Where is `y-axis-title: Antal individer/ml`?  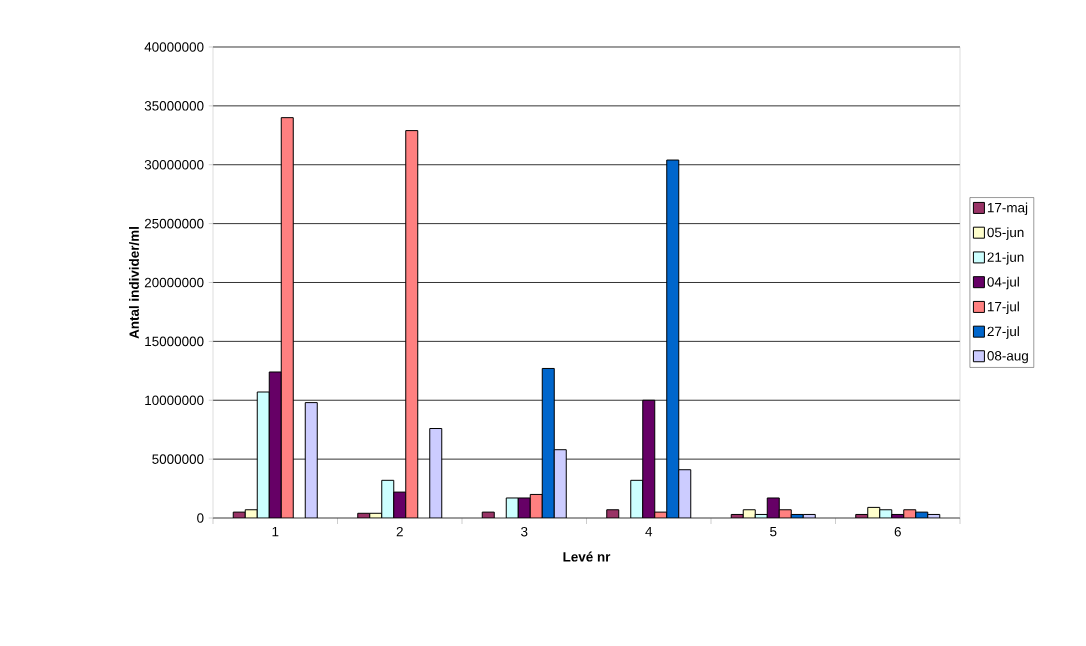
y-axis-title: Antal individer/ml is located at coordinates (134, 283).